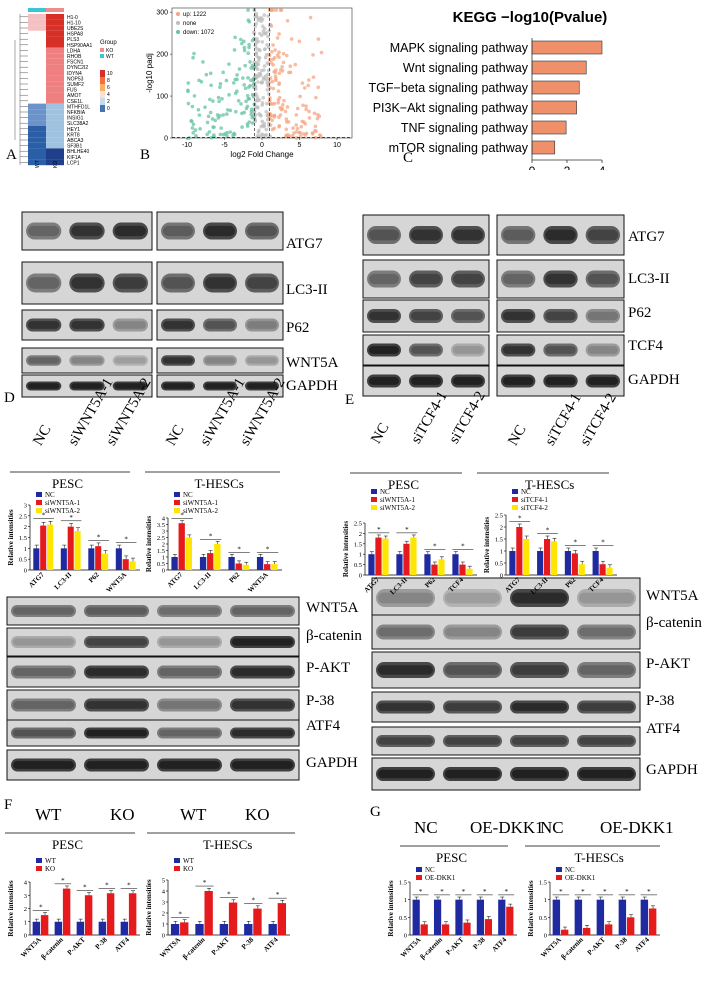 The height and width of the screenshot is (992, 709). I want to click on gene-label: SLC38A2, so click(78, 124).